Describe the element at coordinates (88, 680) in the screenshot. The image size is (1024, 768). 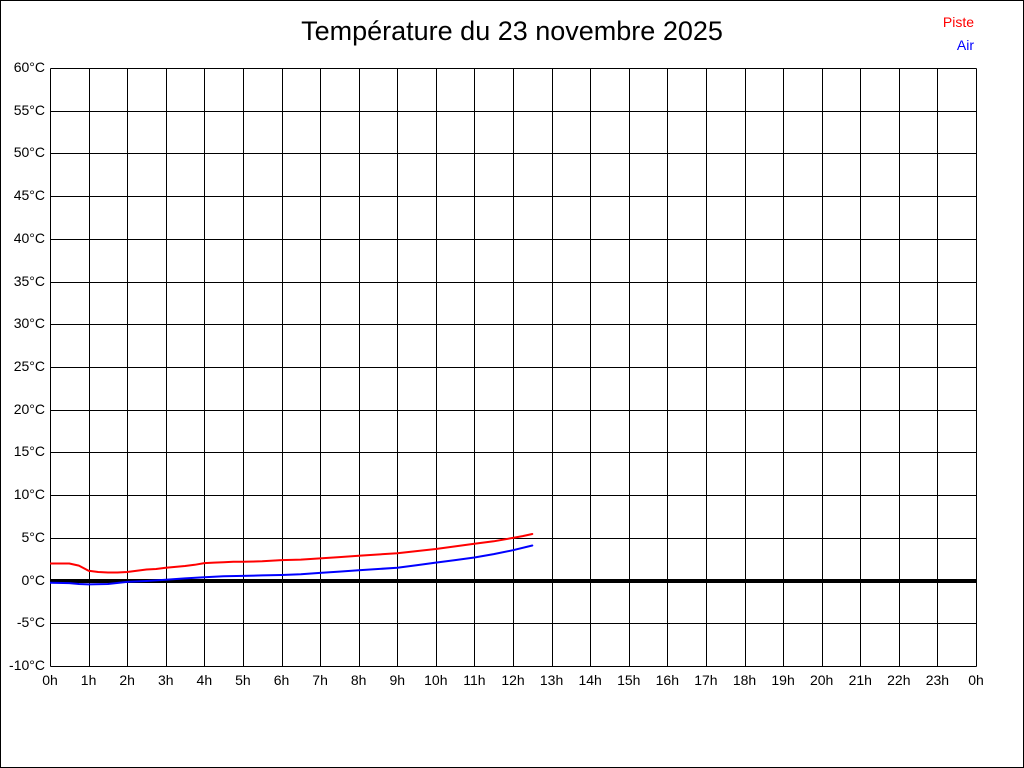
I see `x-tick-label: 1h` at that location.